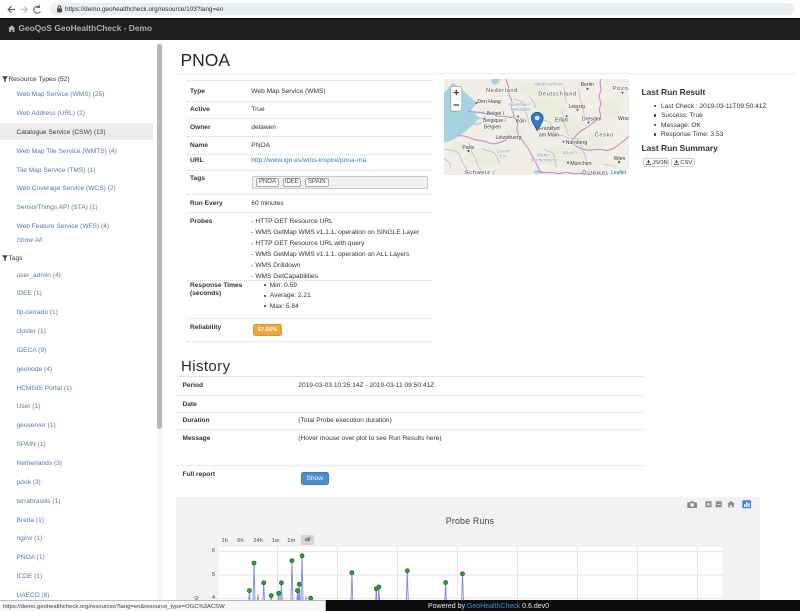 This screenshot has width=800, height=611. I want to click on svg-text: Česko, so click(603, 135).